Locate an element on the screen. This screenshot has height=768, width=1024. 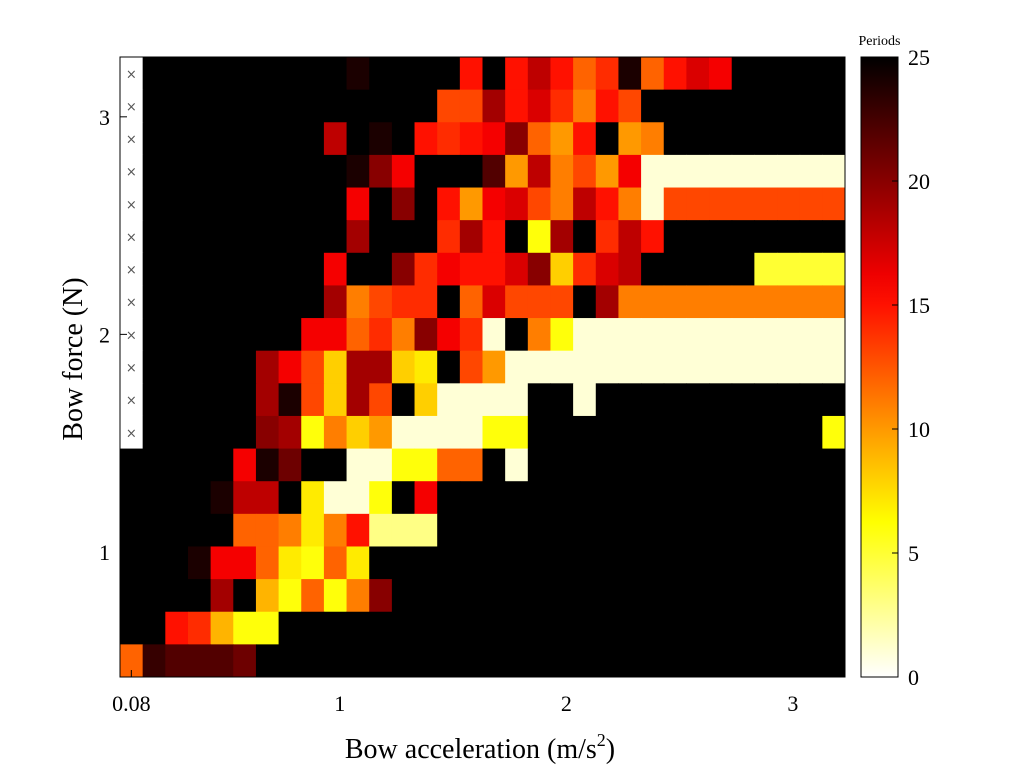
x-axis-title: Bow acceleration (m/s2) is located at coordinates (480, 747).